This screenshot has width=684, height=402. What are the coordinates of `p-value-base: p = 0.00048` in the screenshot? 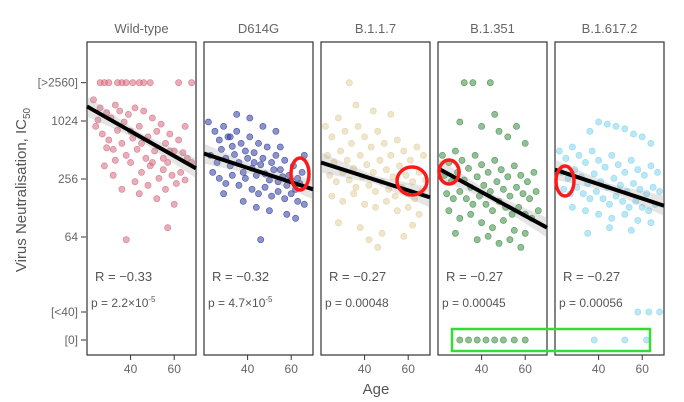 It's located at (357, 303).